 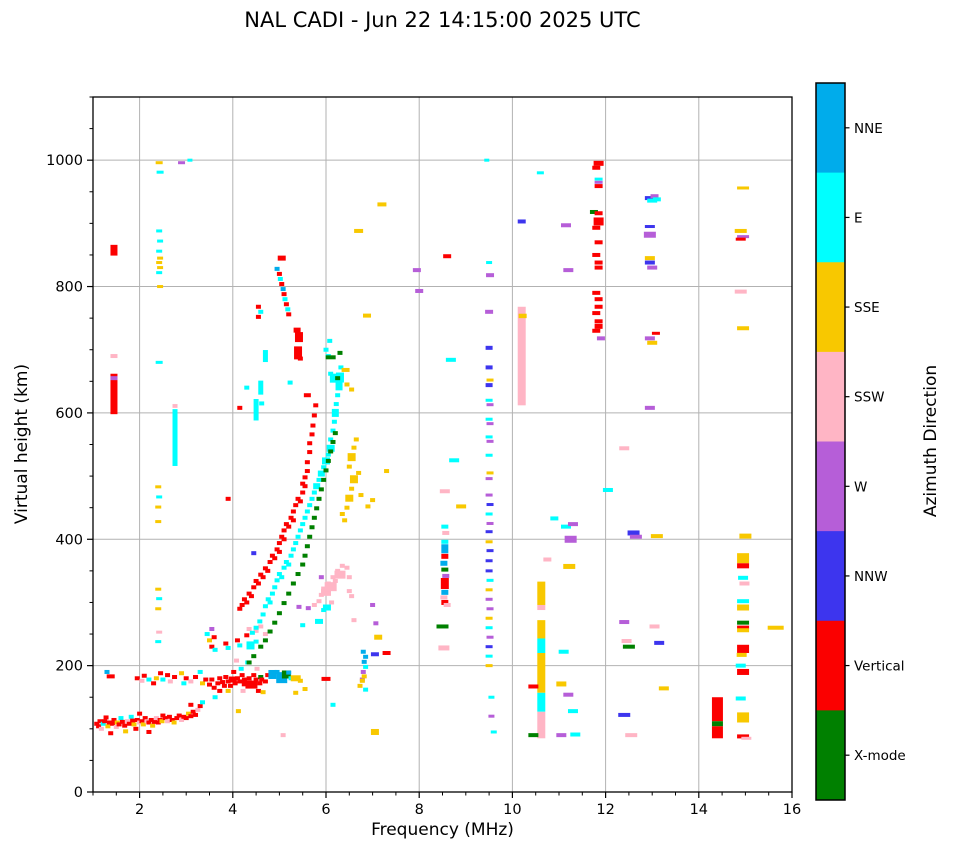 What do you see at coordinates (860, 487) in the screenshot?
I see `colorbar-tick-label: W` at bounding box center [860, 487].